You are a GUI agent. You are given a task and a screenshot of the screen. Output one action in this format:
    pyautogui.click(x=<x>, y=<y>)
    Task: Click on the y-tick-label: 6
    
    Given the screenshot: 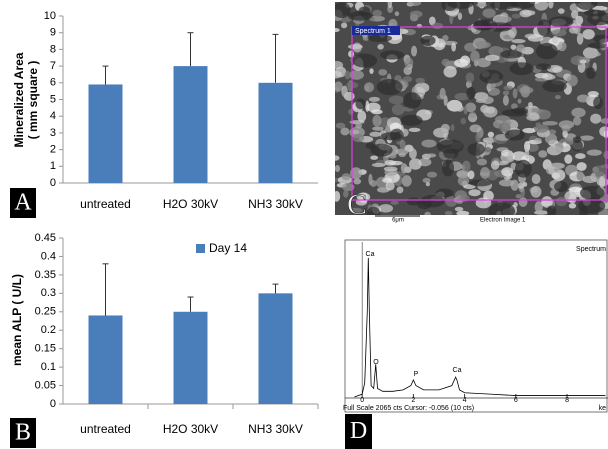 What is the action you would take?
    pyautogui.click(x=53, y=83)
    